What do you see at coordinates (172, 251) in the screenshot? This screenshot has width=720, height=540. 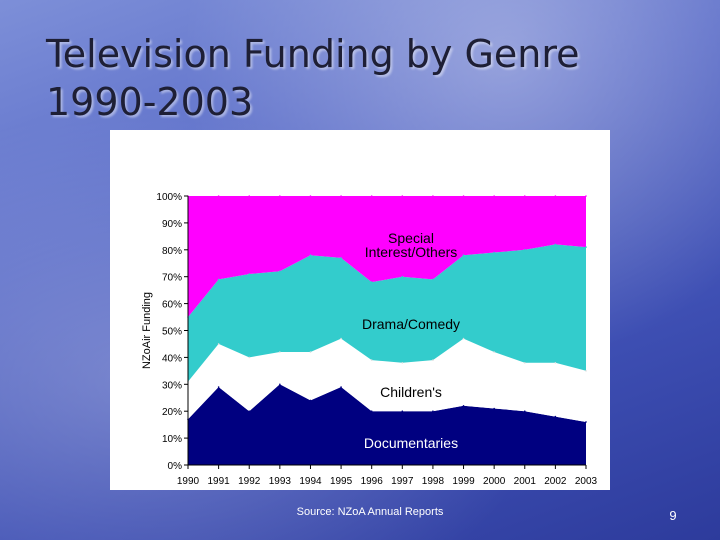 I see `y-tick-label-8: 80%` at bounding box center [172, 251].